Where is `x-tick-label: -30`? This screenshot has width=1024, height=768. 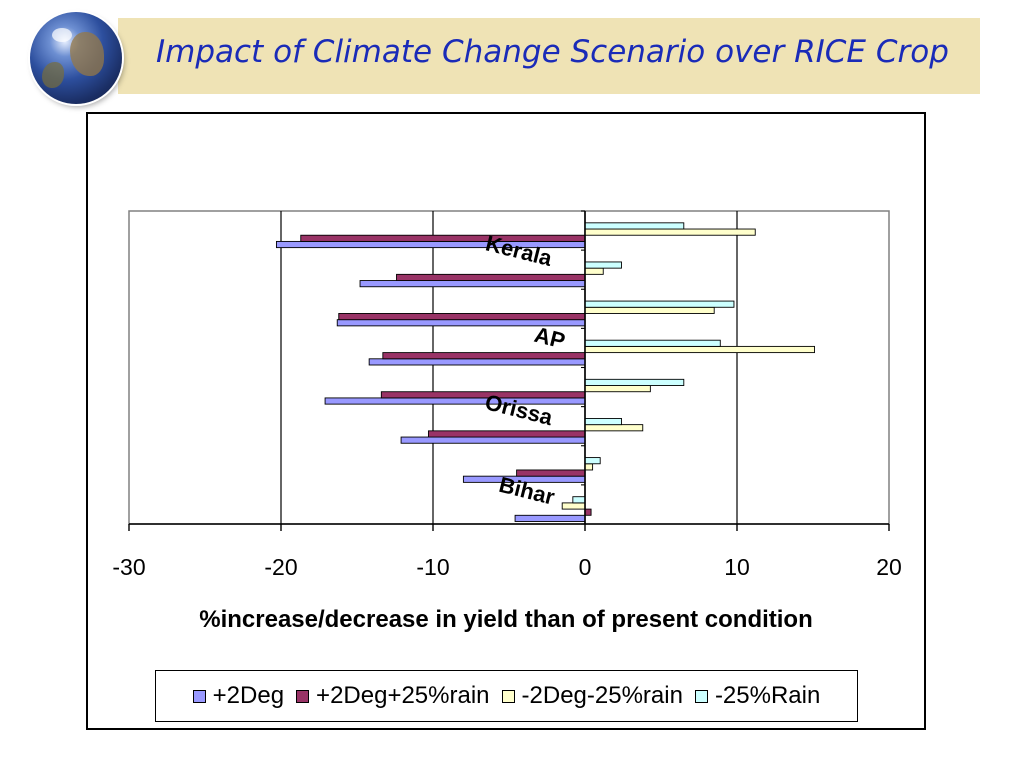
x-tick-label: -30 is located at coordinates (128, 567).